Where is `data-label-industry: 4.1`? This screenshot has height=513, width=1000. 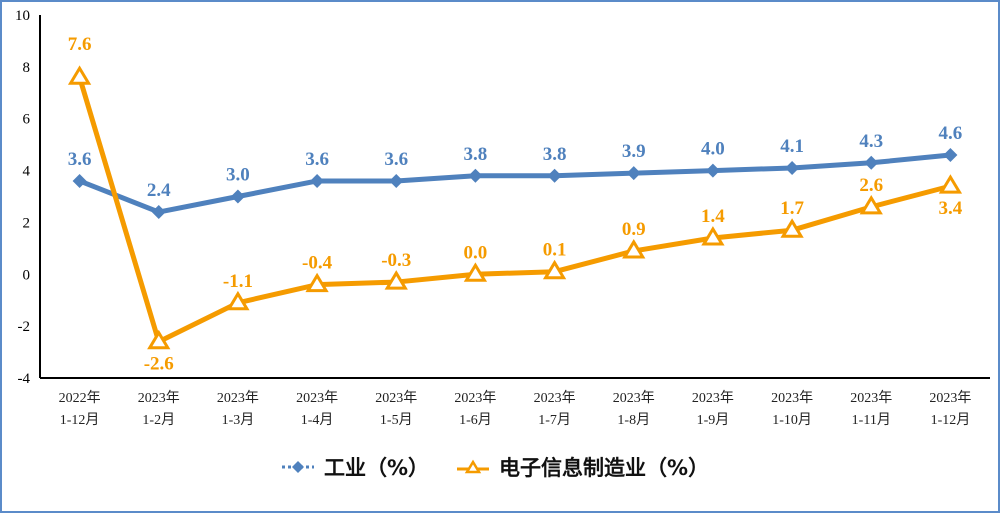
data-label-industry: 4.1 is located at coordinates (792, 146).